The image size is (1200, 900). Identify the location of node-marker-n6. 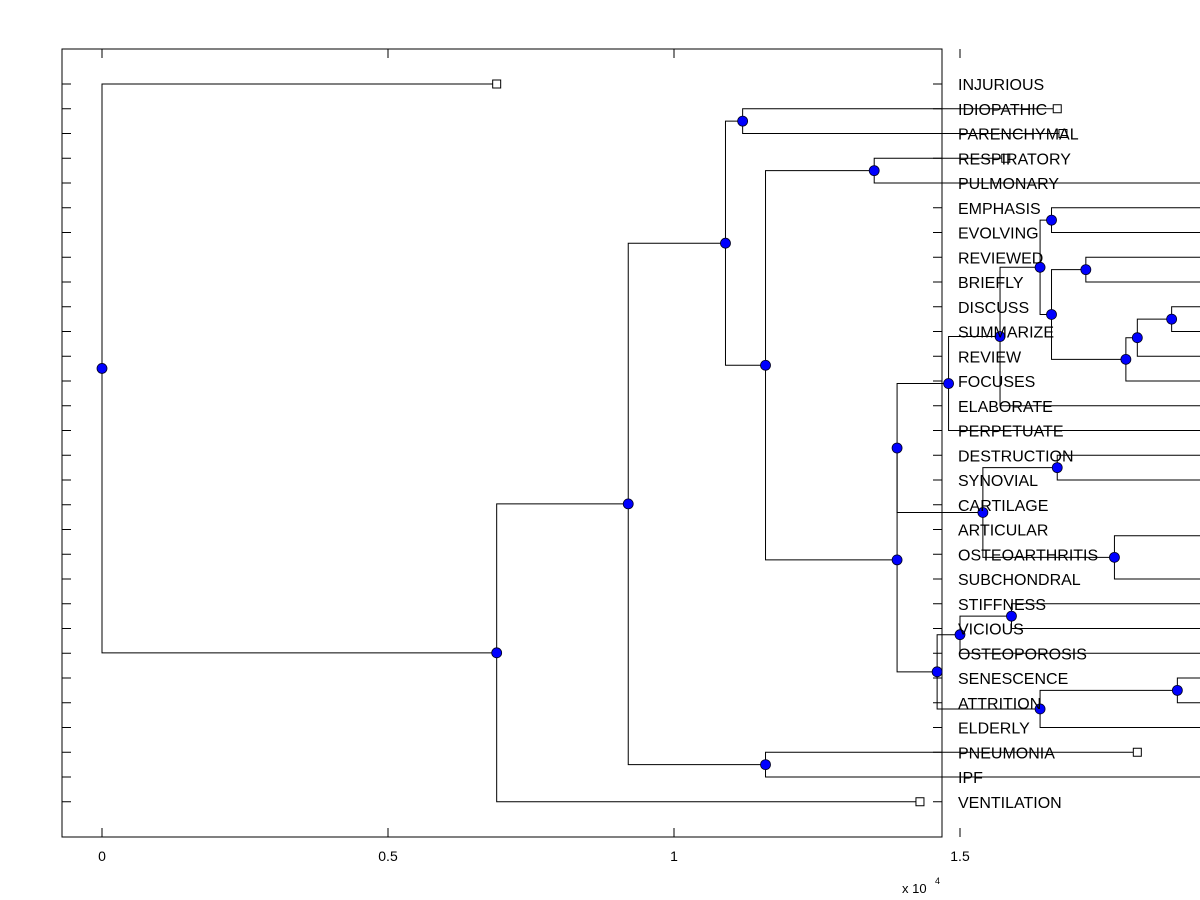
(1137, 338).